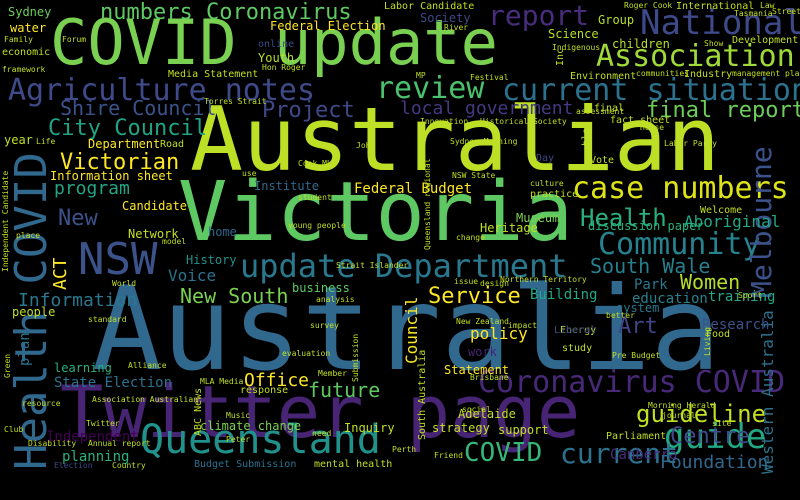 The width and height of the screenshot is (800, 500). Describe the element at coordinates (638, 326) in the screenshot. I see `word-art: Art` at that location.